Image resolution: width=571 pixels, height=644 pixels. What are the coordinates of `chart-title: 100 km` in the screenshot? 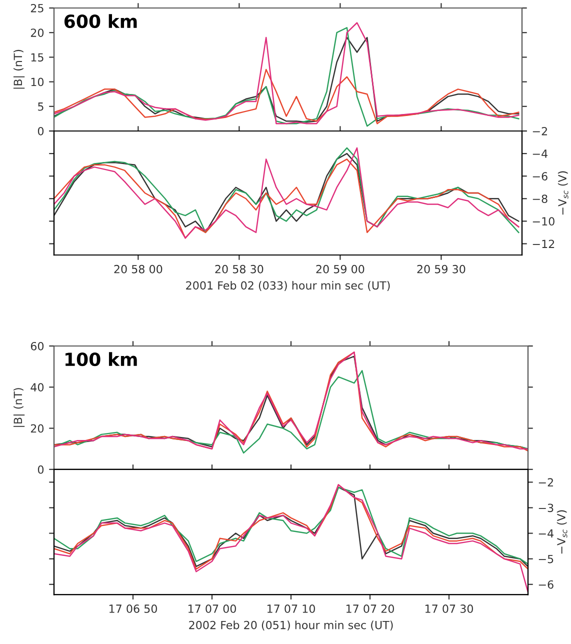 It's located at (101, 359).